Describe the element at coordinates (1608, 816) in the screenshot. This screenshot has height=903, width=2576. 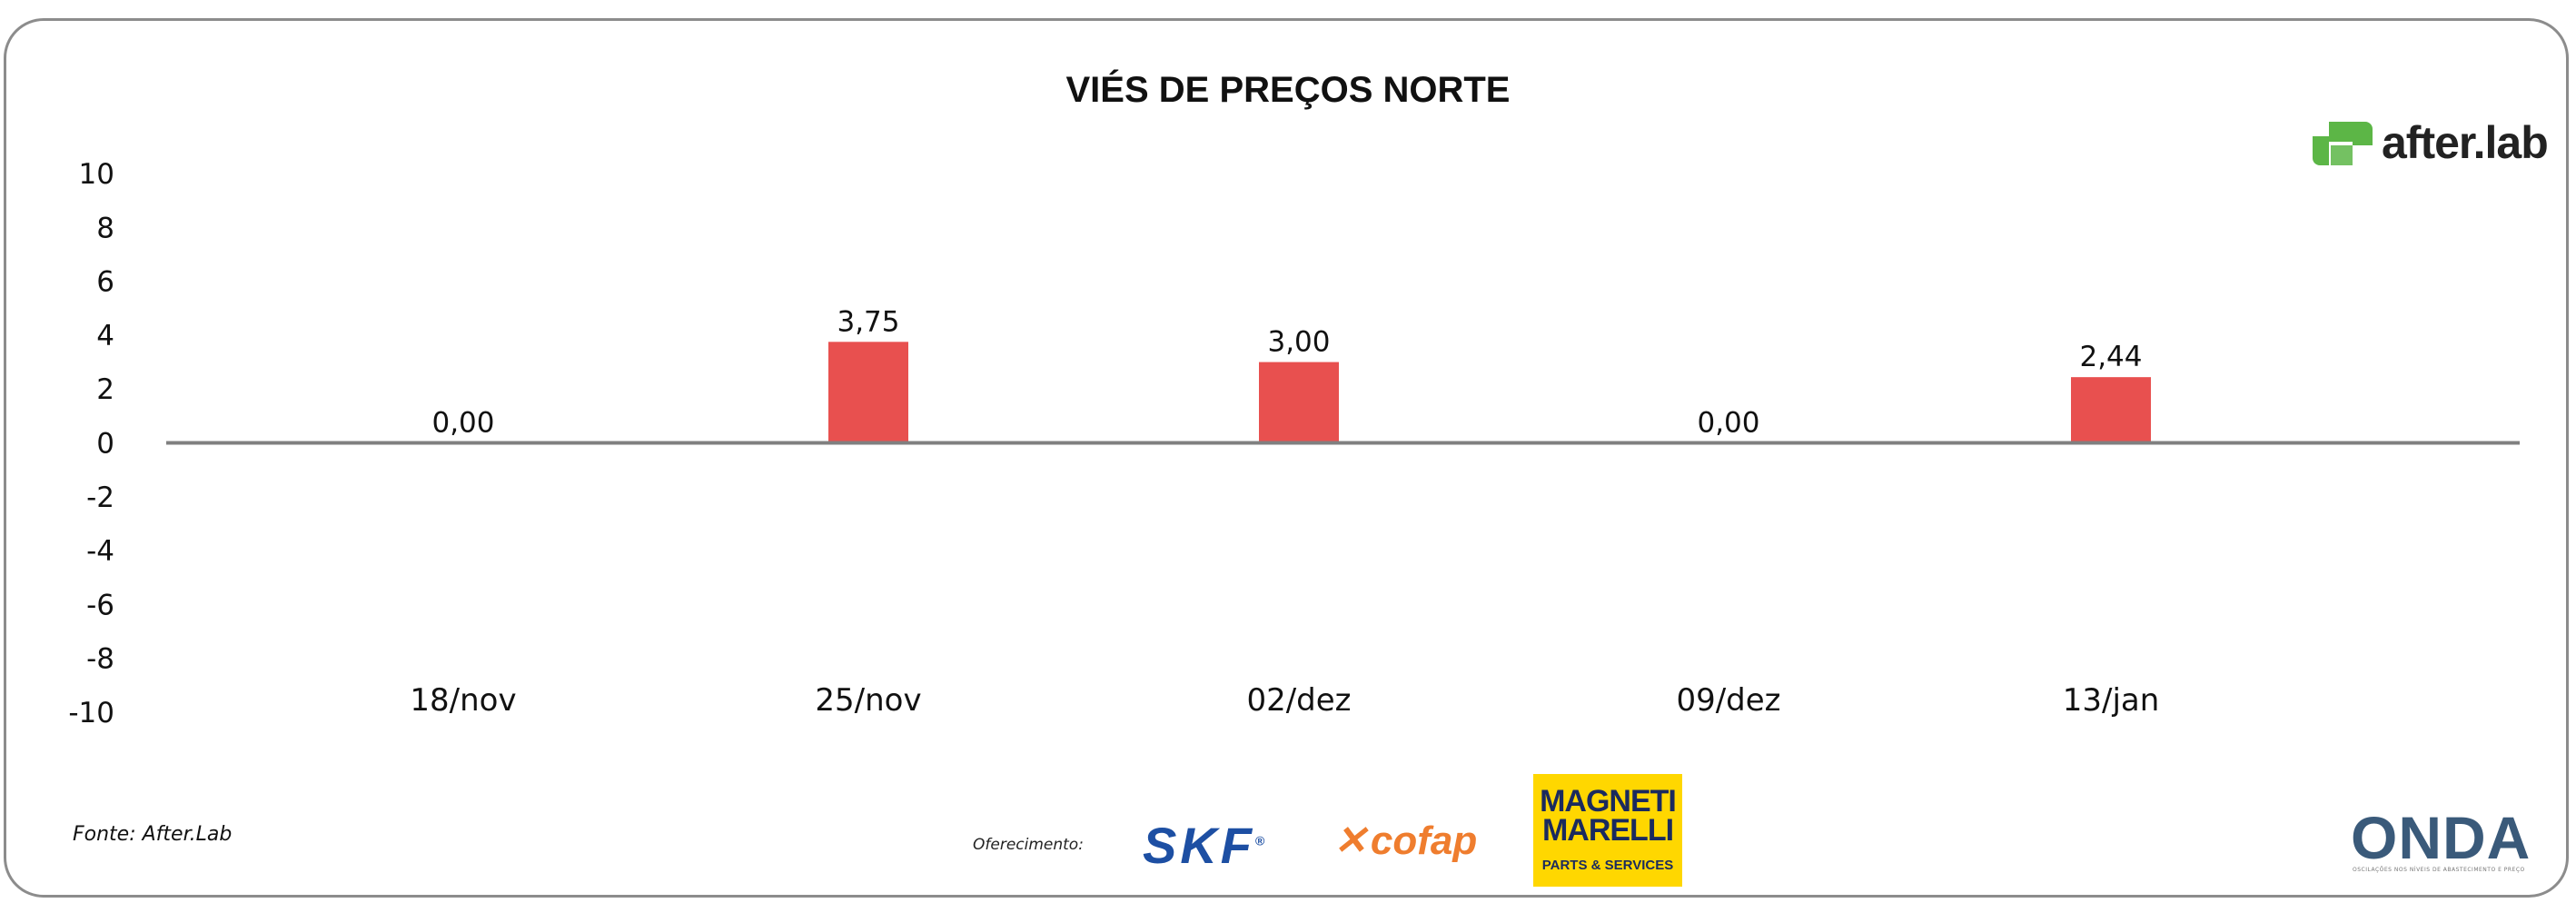
I see `magneti-wordmark: MAGNETI MARELLI` at that location.